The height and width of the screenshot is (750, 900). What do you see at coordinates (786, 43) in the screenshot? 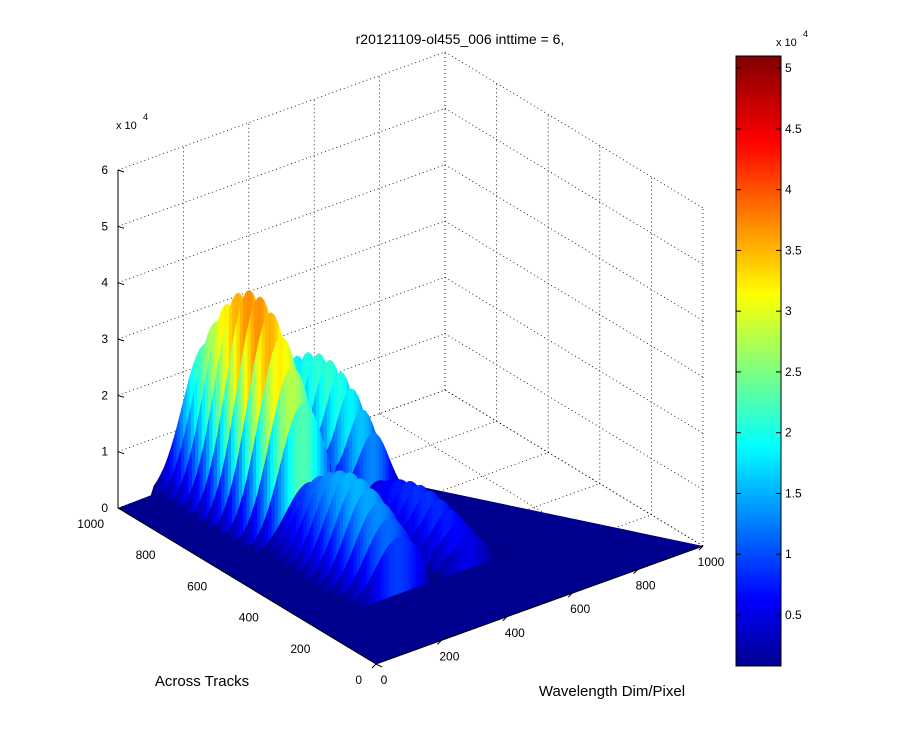
I see `colorbar-multiplier-base: x 10` at bounding box center [786, 43].